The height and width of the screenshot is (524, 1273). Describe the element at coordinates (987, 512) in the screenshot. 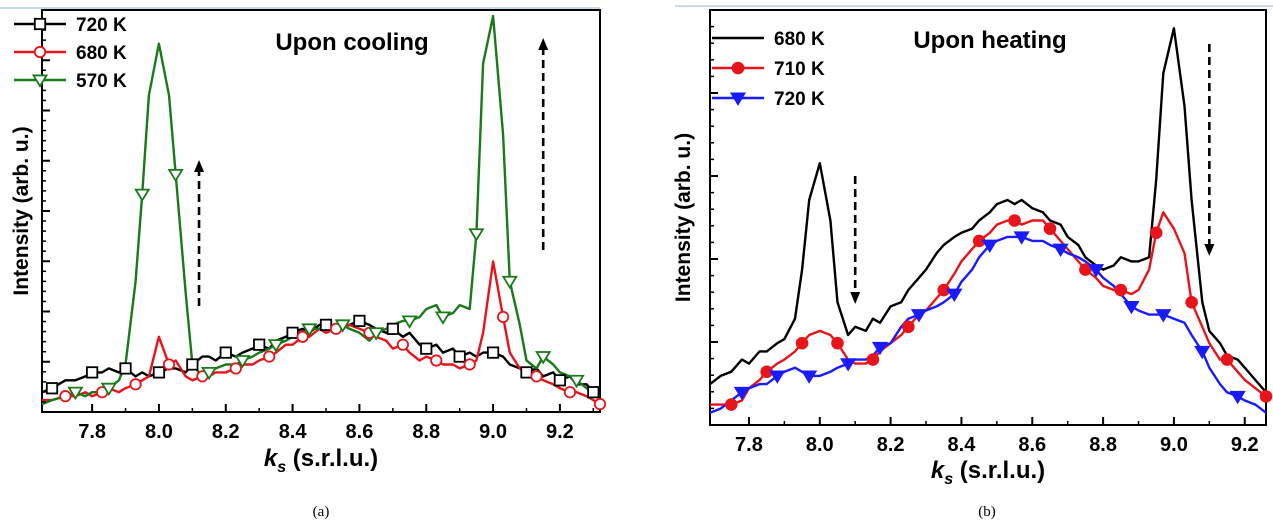

I see `panel-caption: (b)` at that location.